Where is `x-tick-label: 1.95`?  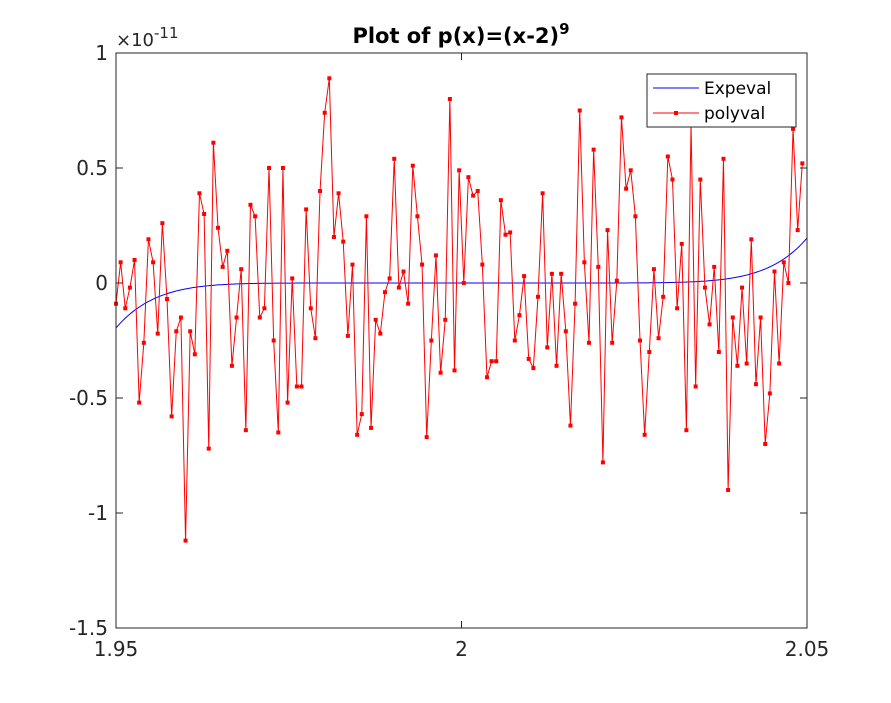
x-tick-label: 1.95 is located at coordinates (116, 649).